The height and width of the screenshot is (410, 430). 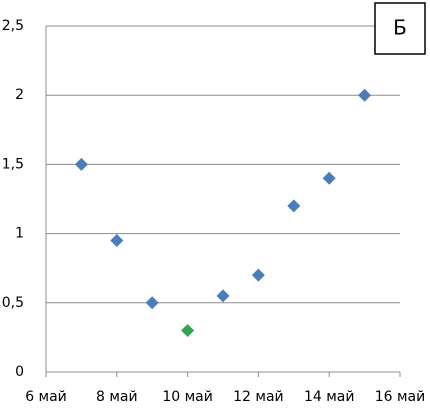 What do you see at coordinates (329, 397) in the screenshot?
I see `x-tick-label: 14 май` at bounding box center [329, 397].